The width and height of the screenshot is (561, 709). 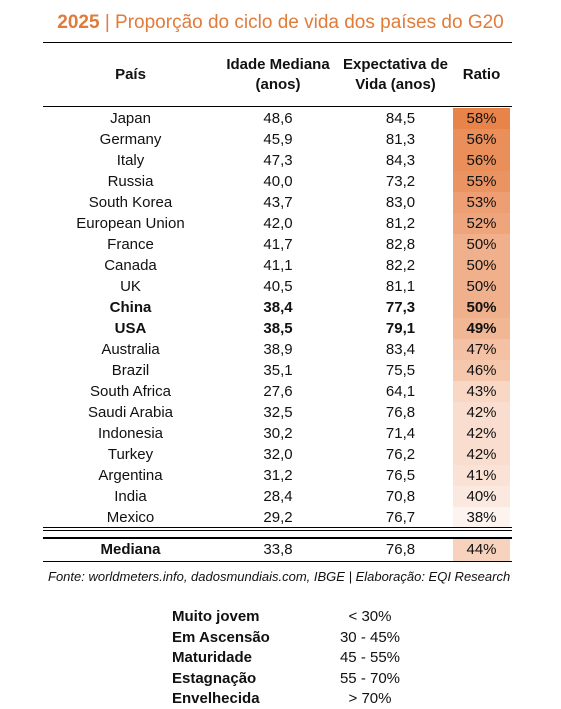 What do you see at coordinates (277, 454) in the screenshot?
I see `table-row: Turkey 32,0 76,2 42%` at bounding box center [277, 454].